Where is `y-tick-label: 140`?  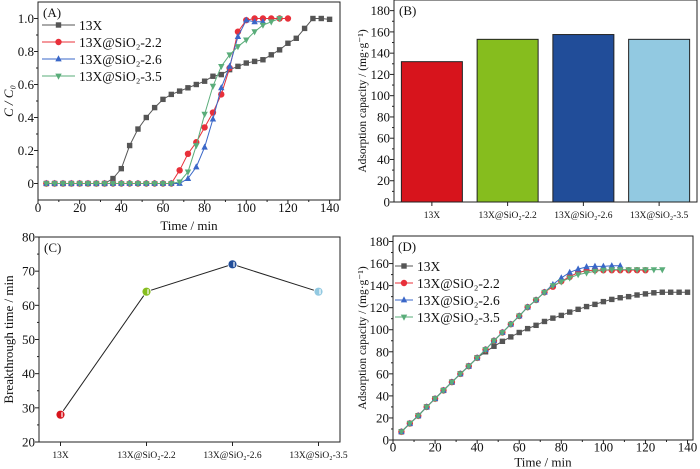
y-tick-label: 140 is located at coordinates (381, 53).